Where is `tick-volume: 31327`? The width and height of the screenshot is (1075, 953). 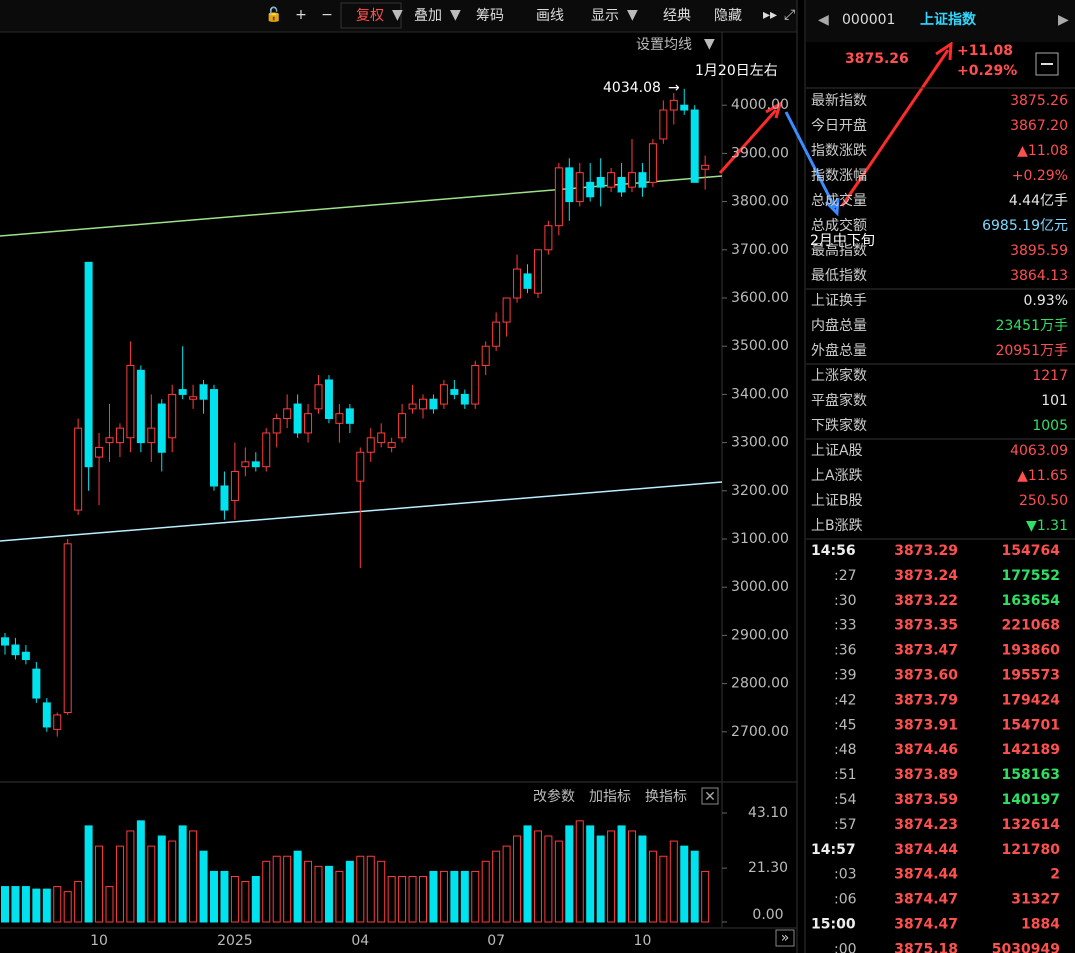 tick-volume: 31327 is located at coordinates (1035, 900).